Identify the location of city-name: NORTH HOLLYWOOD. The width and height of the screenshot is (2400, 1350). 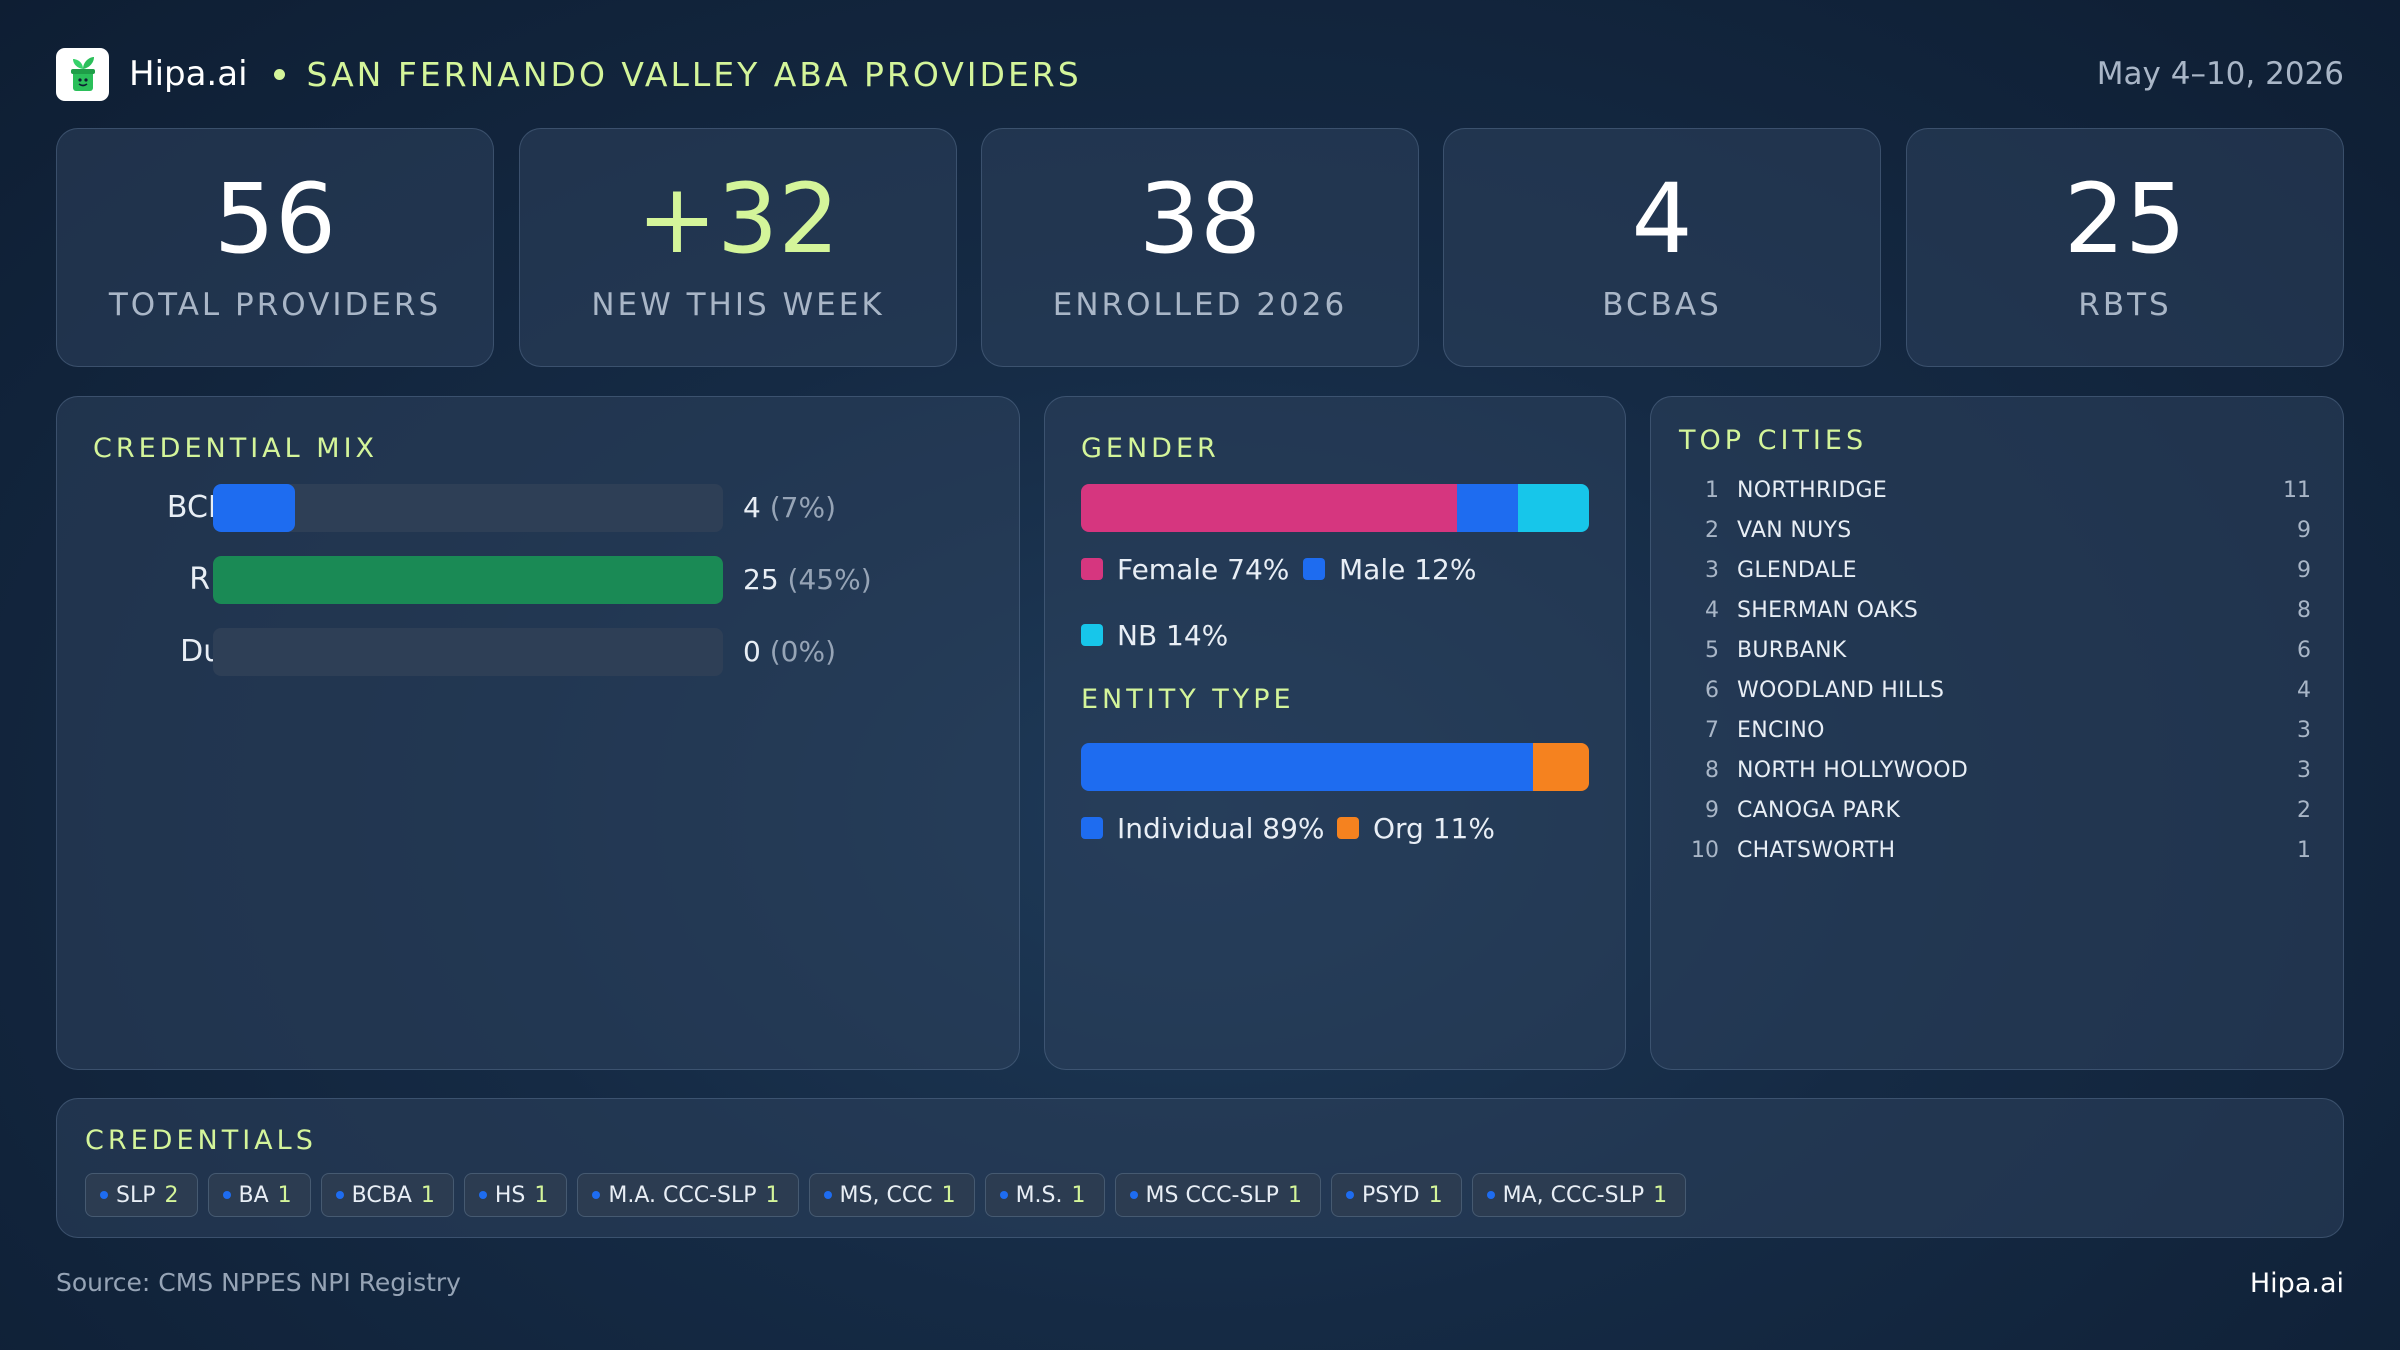
(1853, 770).